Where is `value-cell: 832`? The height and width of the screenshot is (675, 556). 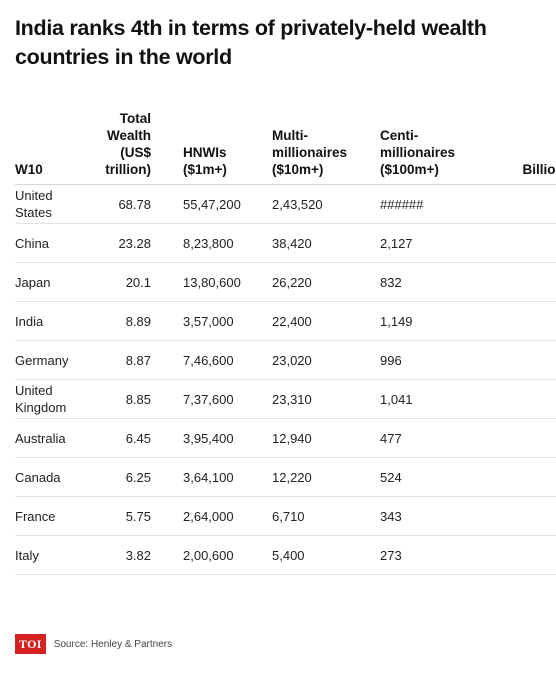
value-cell: 832 is located at coordinates (416, 282).